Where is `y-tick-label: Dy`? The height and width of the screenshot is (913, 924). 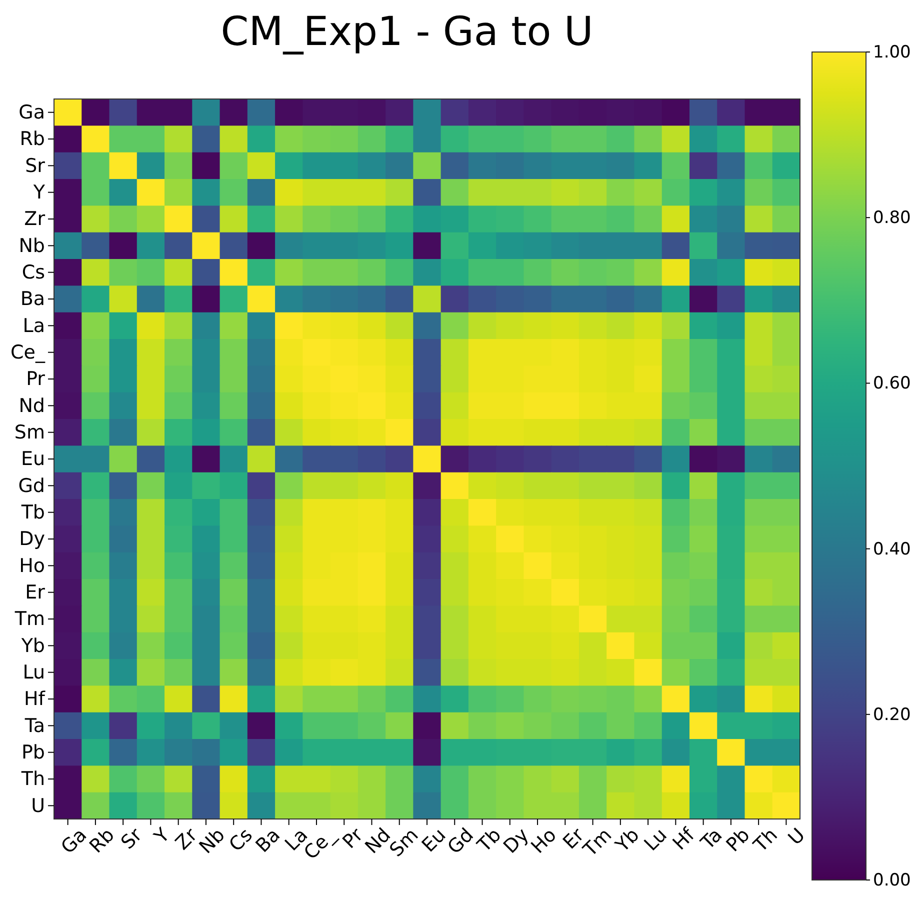 y-tick-label: Dy is located at coordinates (32, 539).